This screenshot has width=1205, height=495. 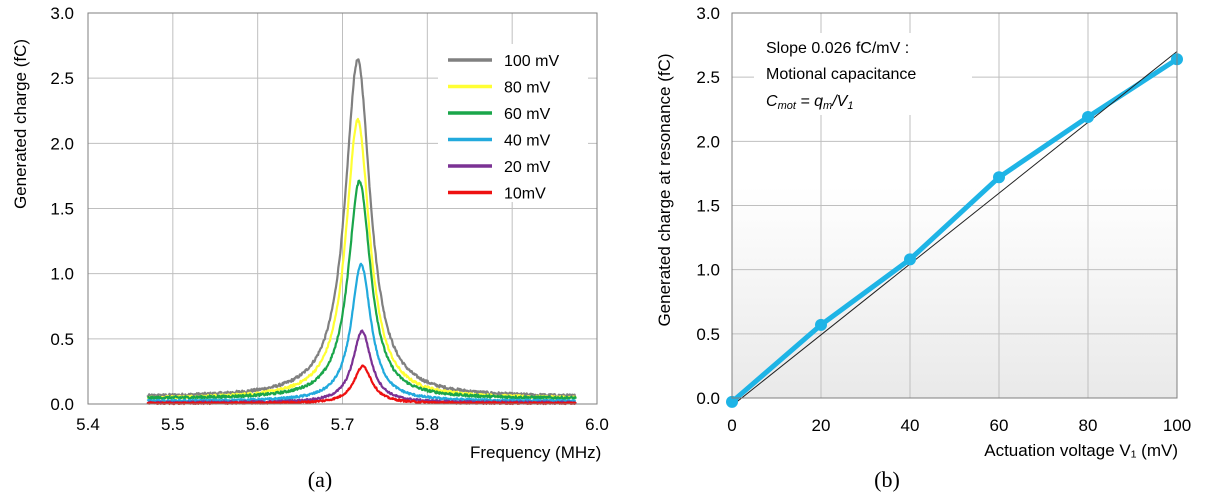 I want to click on chart-b-y-tick-label: 1.5, so click(x=708, y=206).